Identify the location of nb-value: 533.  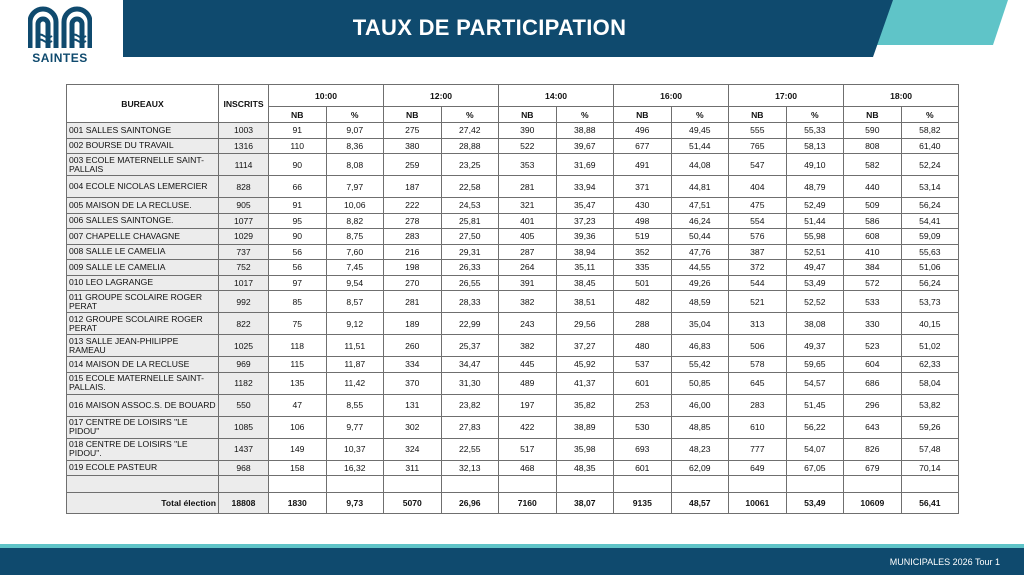
(872, 301).